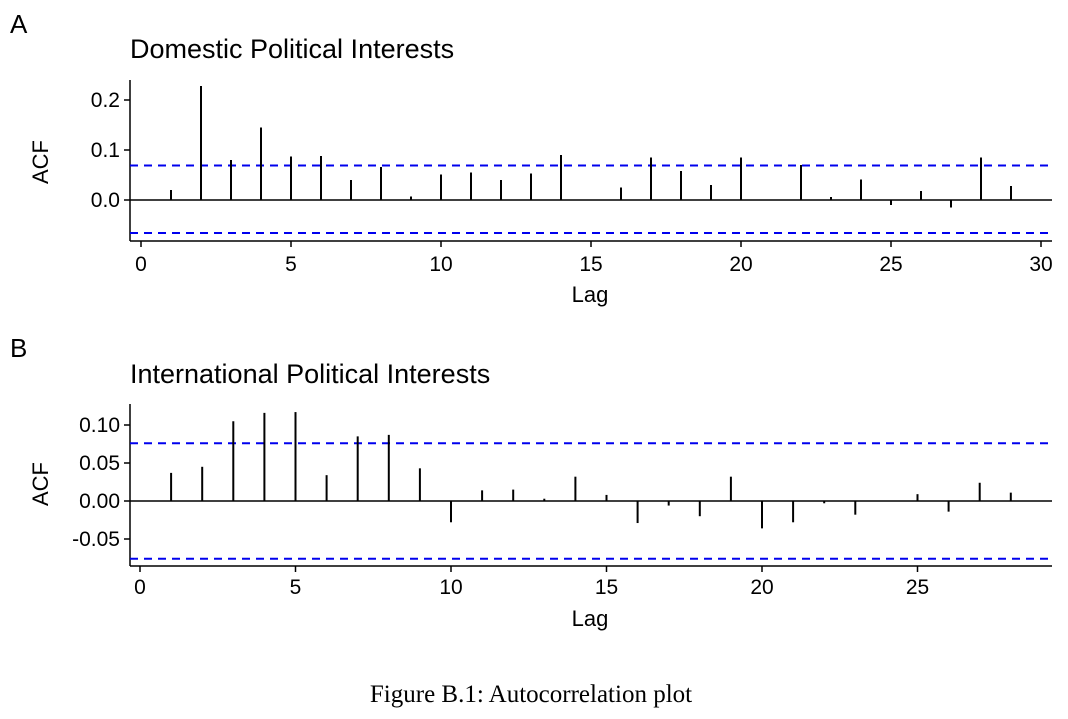 The image size is (1068, 719). I want to click on panel-b-x-axis-title: Lag, so click(590, 618).